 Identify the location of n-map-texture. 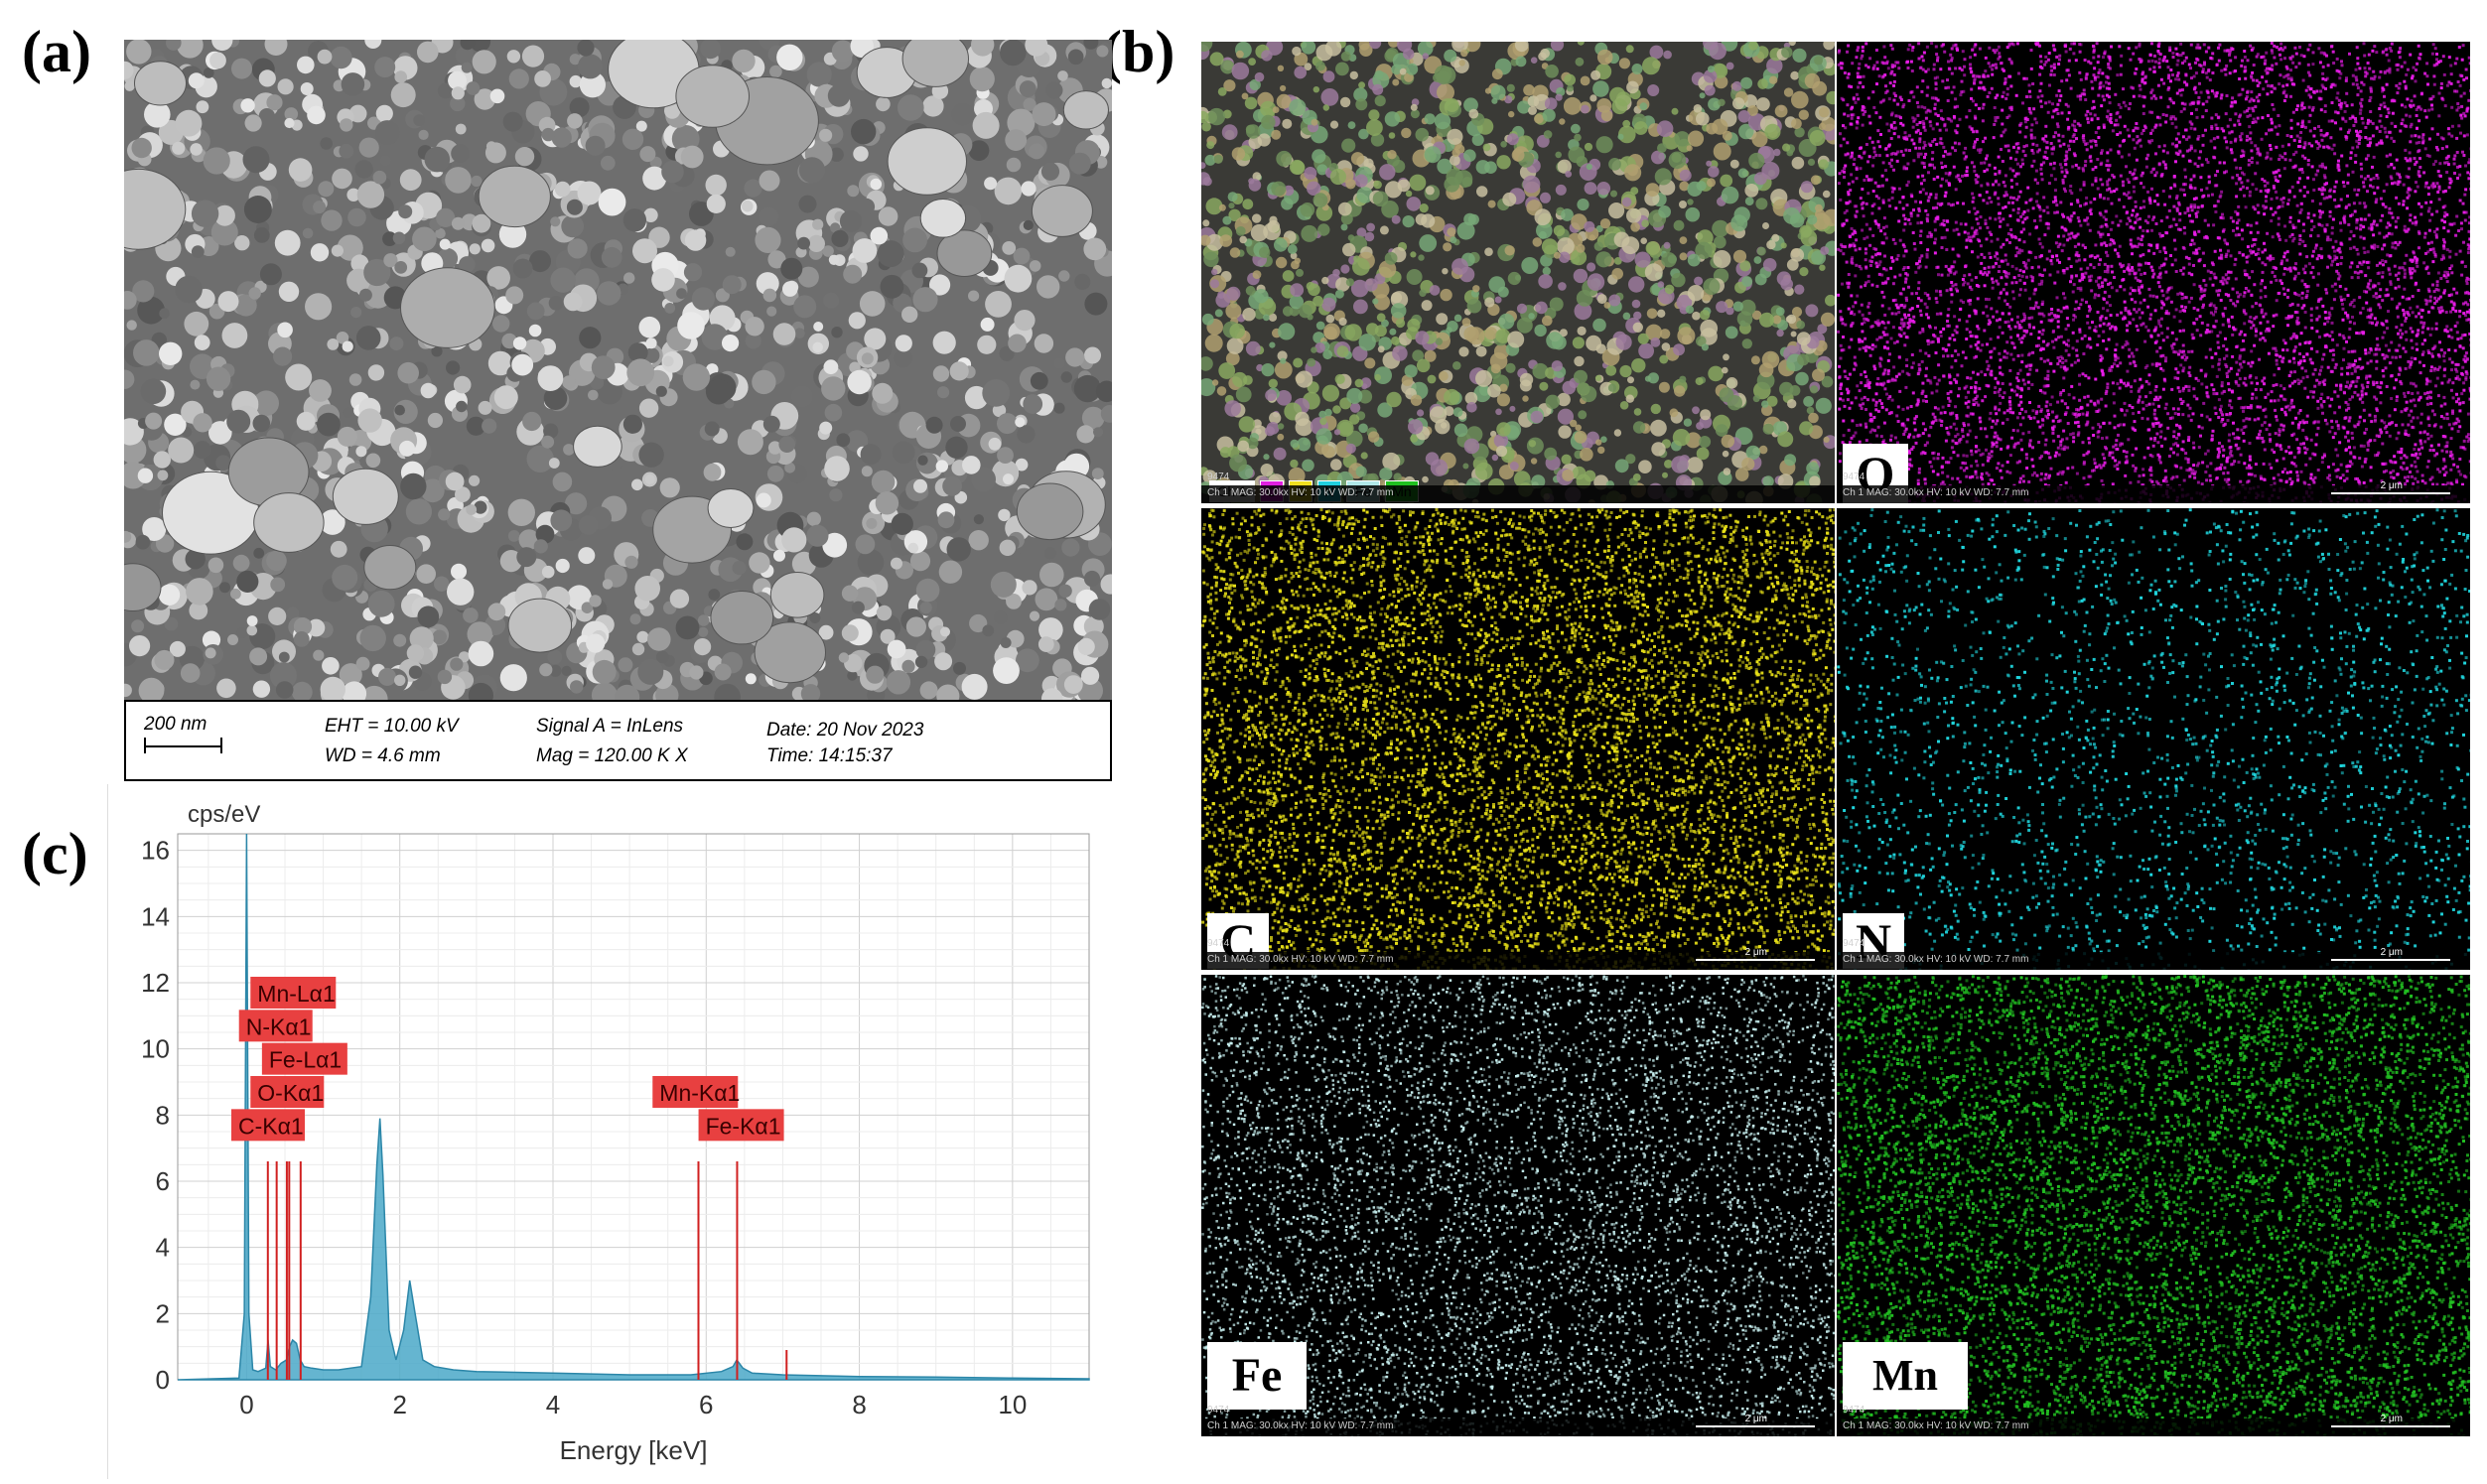
(2153, 739).